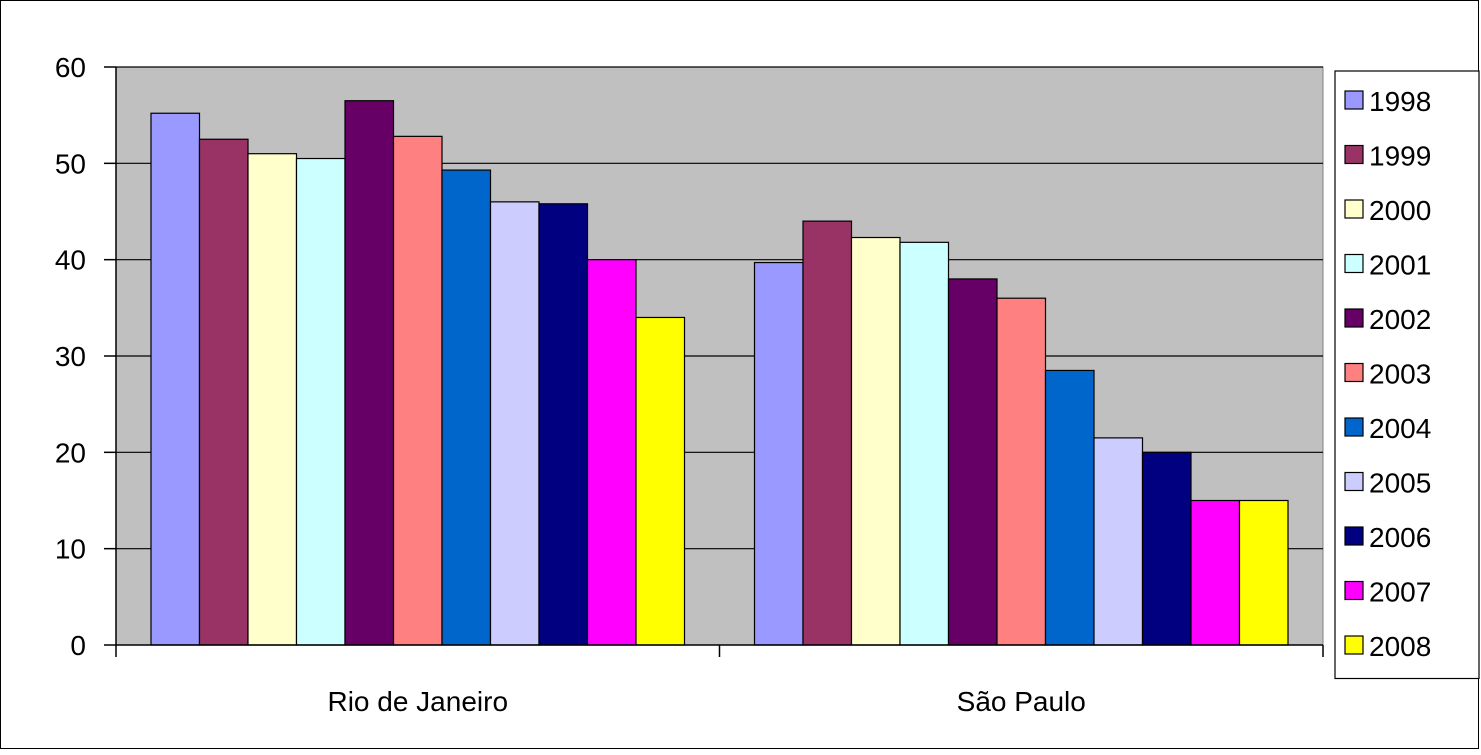 Image resolution: width=1481 pixels, height=755 pixels. What do you see at coordinates (70, 452) in the screenshot?
I see `y-tick-label: 20` at bounding box center [70, 452].